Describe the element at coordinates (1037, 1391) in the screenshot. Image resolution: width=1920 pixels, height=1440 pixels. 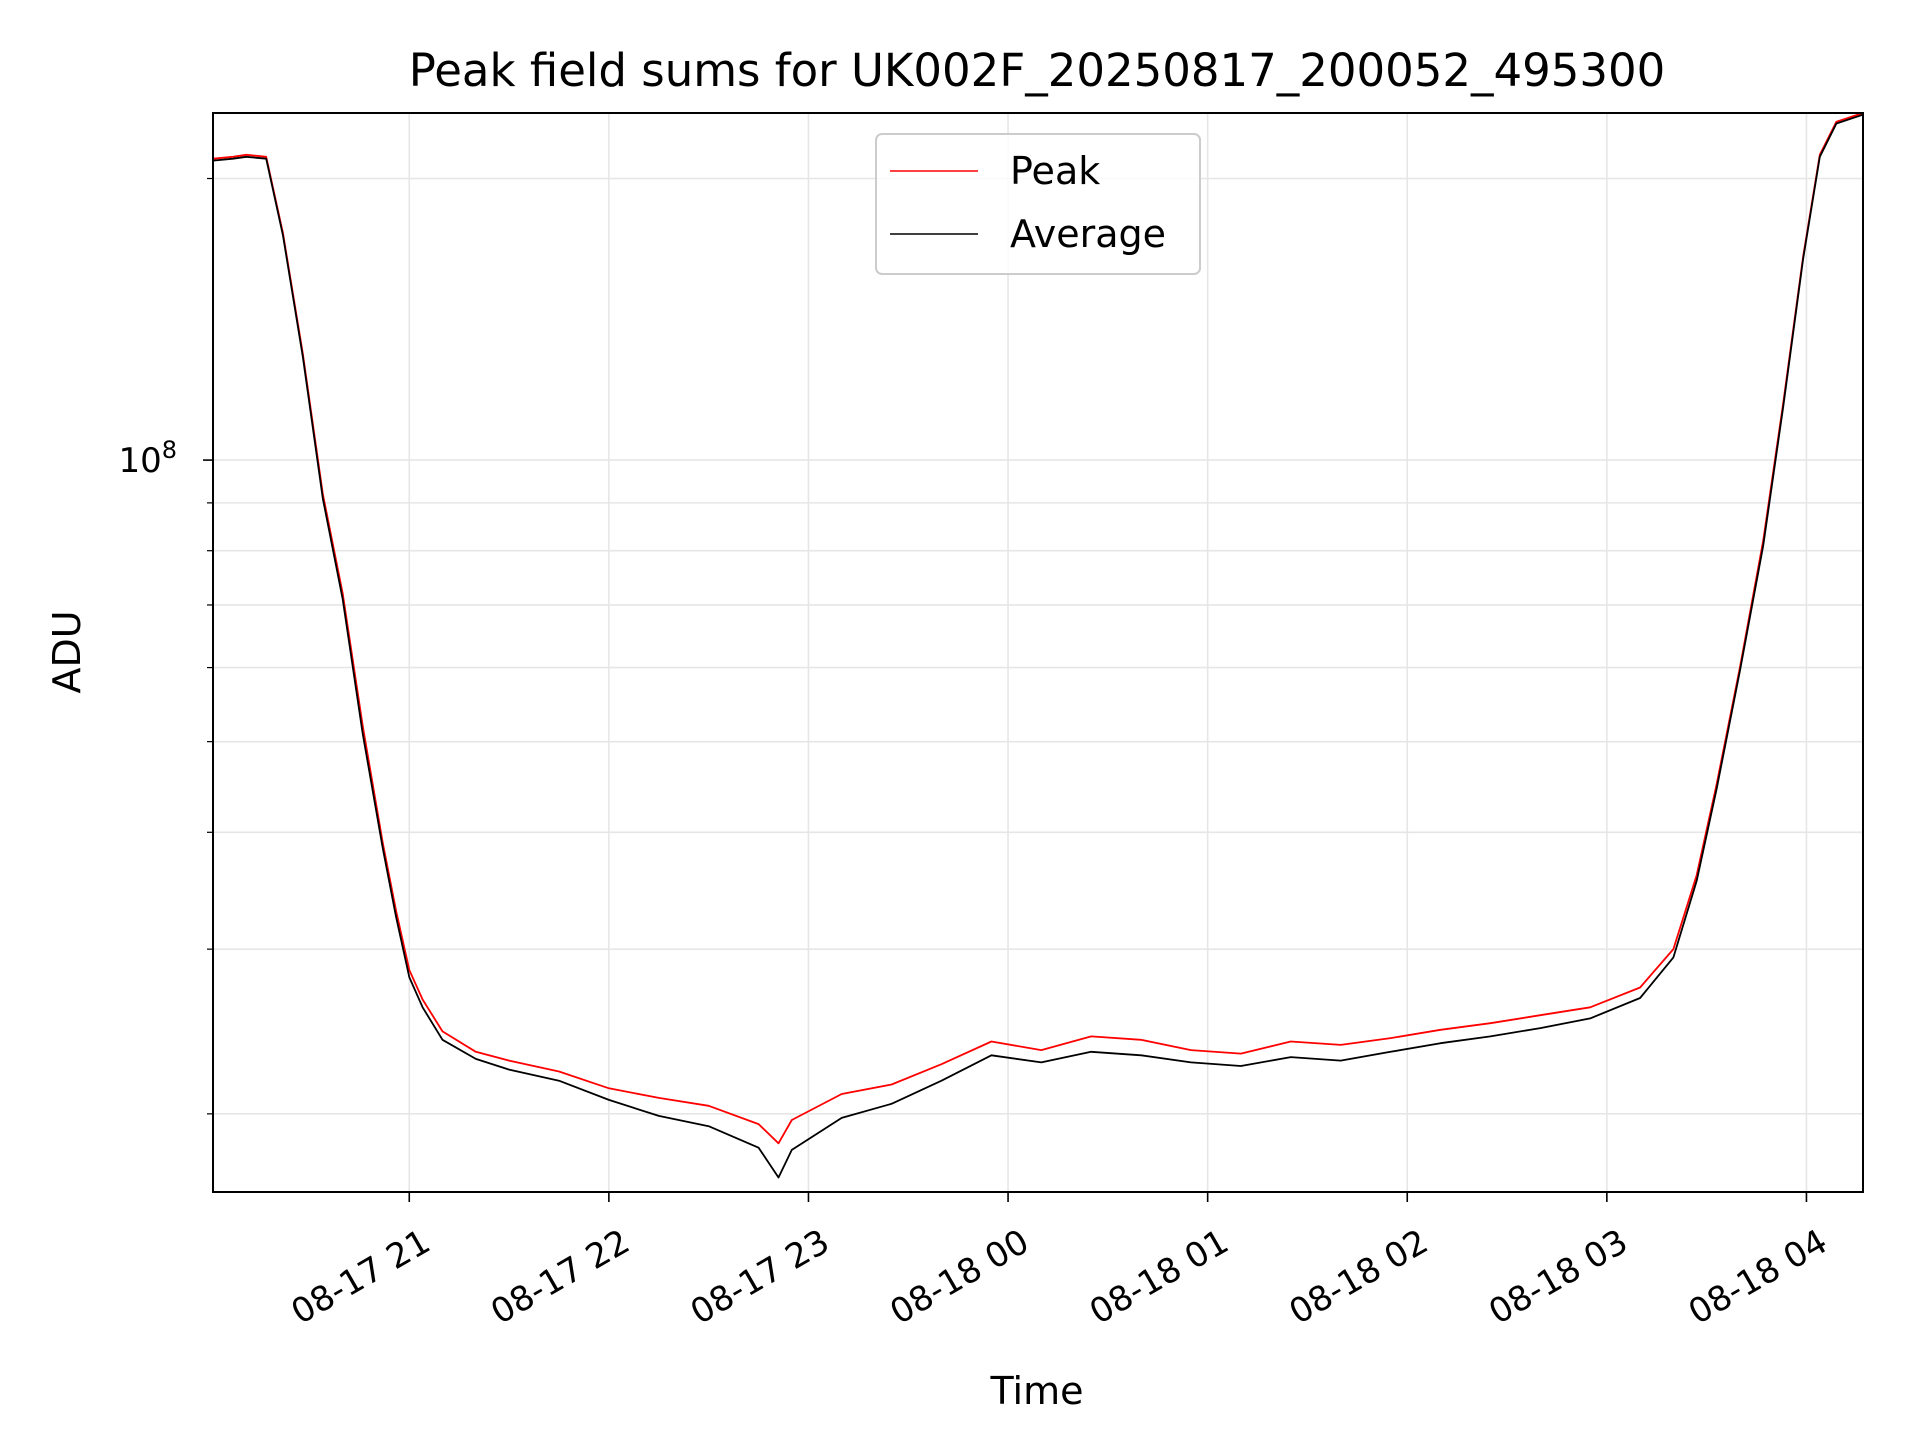
I see `x-axis-label: Time` at that location.